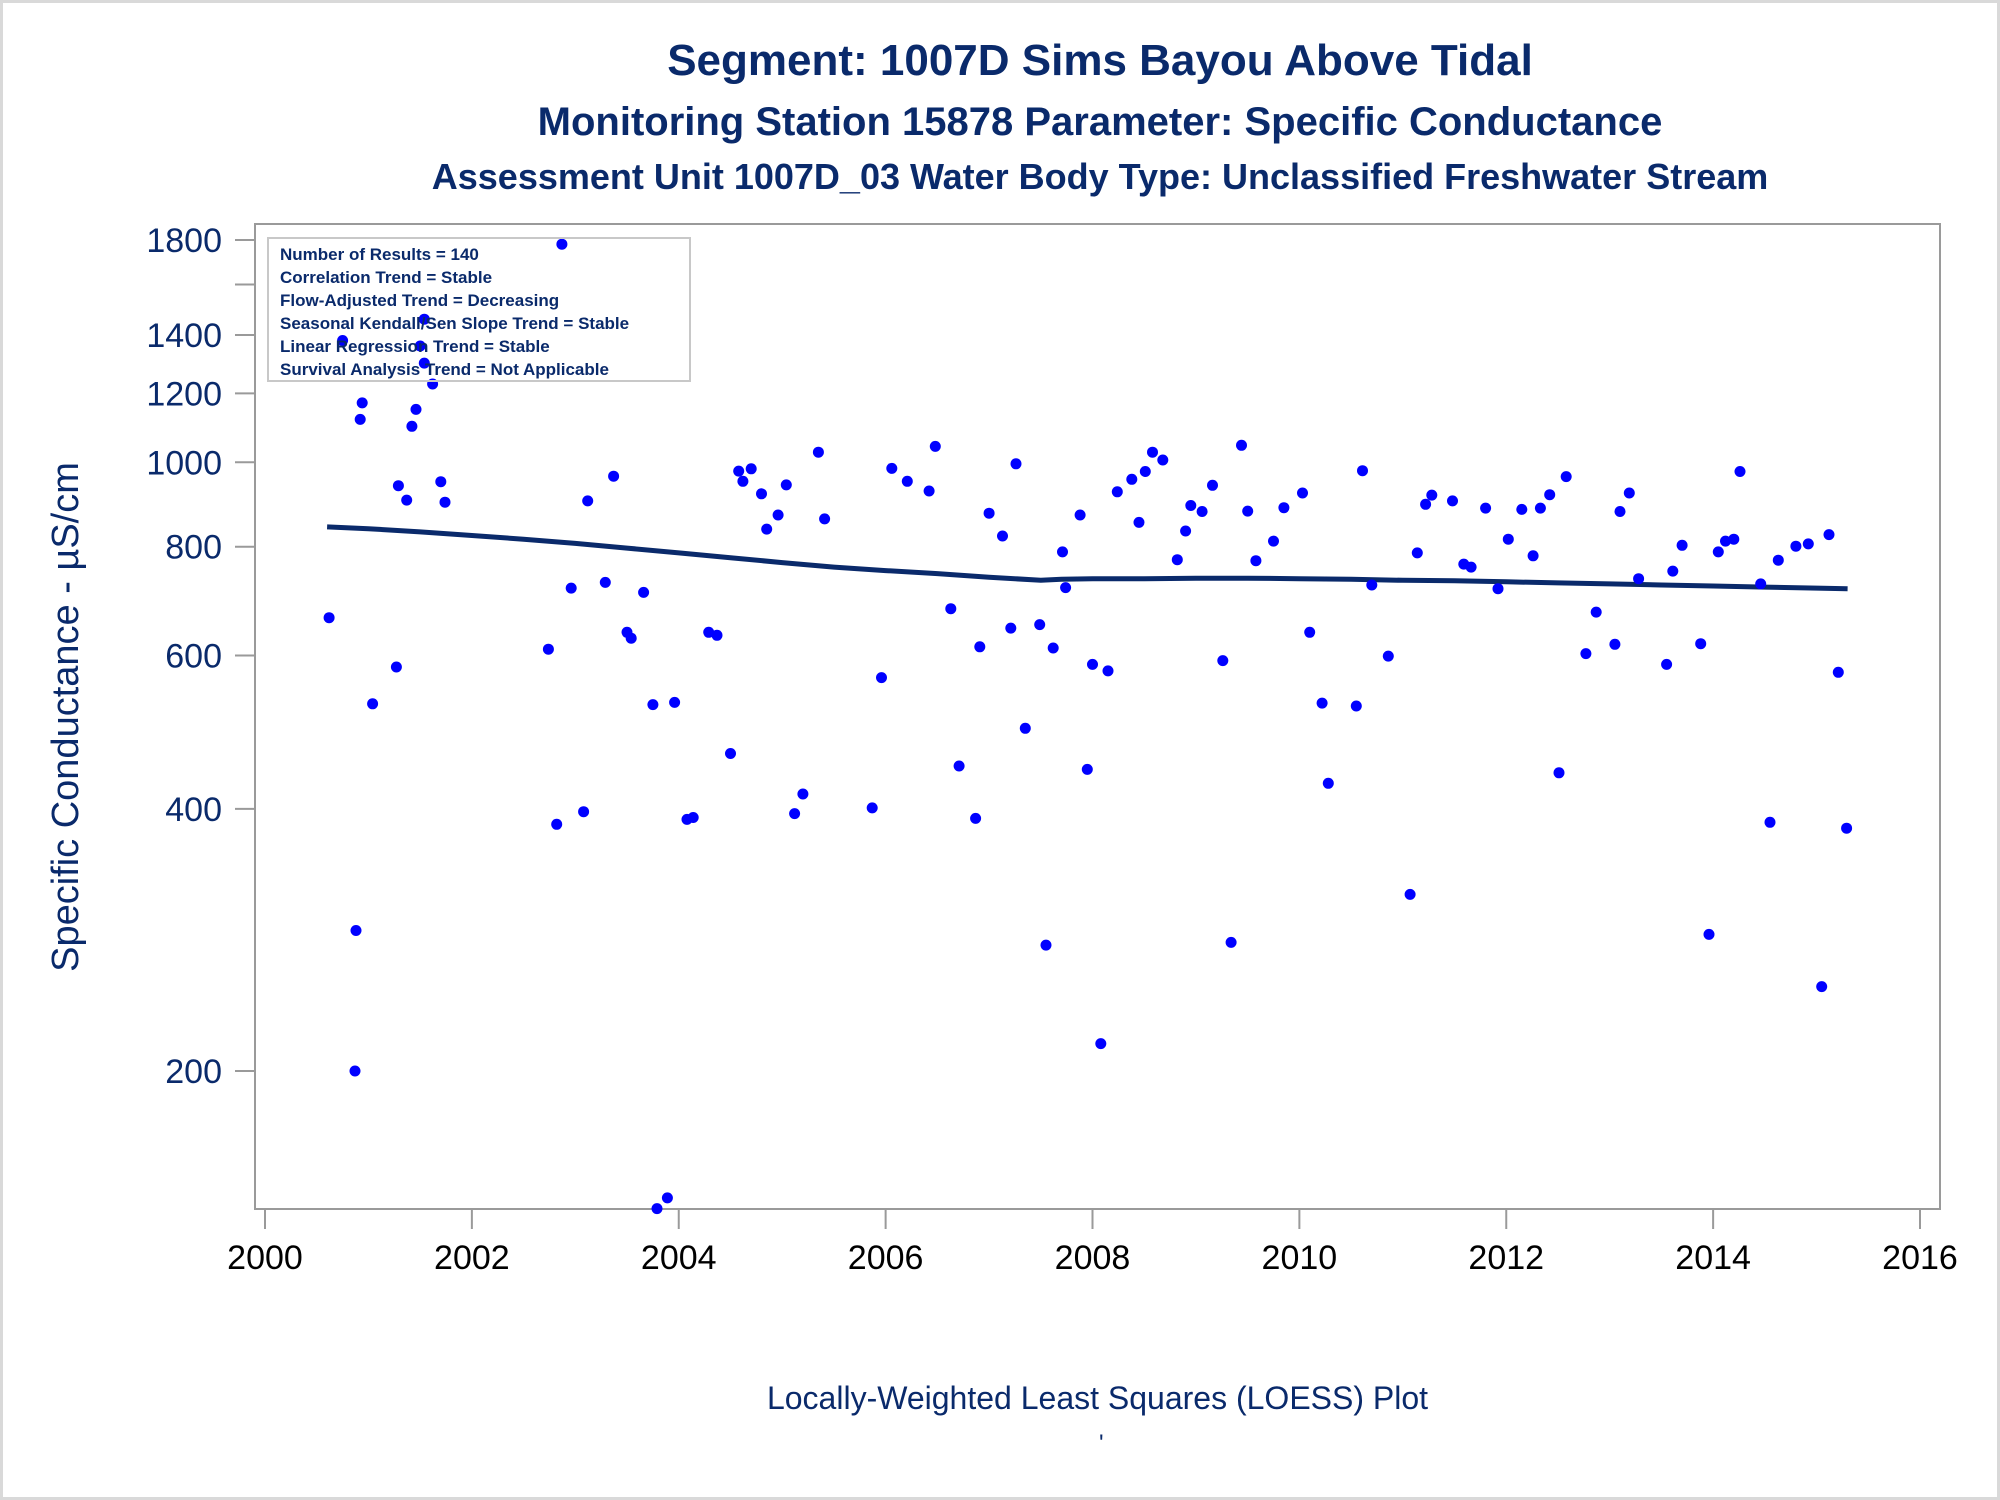 Image resolution: width=2000 pixels, height=1500 pixels. Describe the element at coordinates (184, 463) in the screenshot. I see `y-tick-label: 1000` at that location.